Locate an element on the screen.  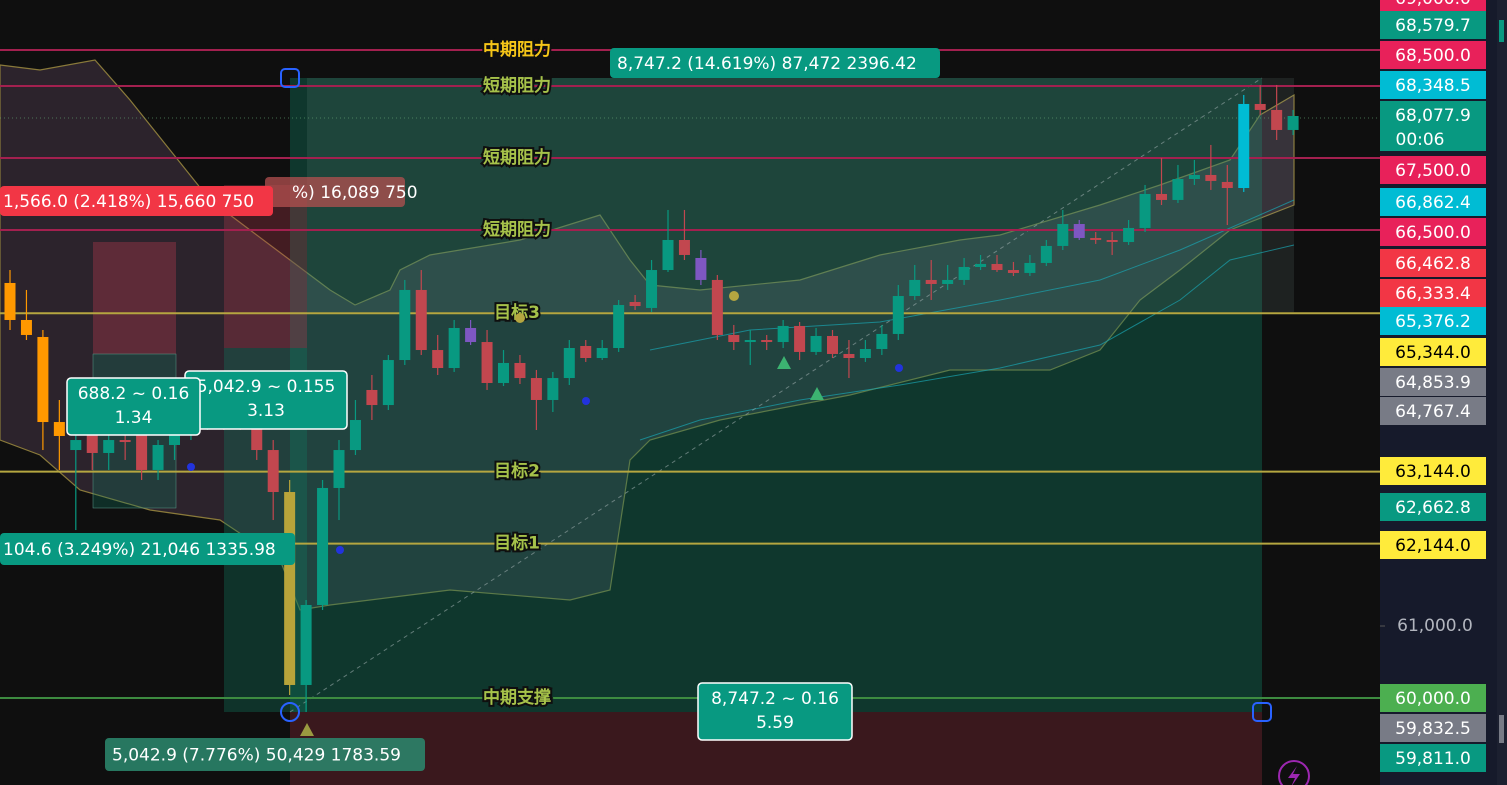
annotation-text: 5.59 is located at coordinates (775, 723).